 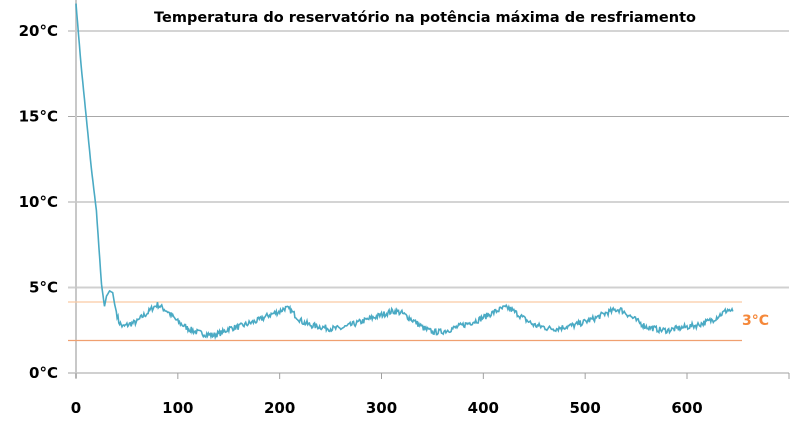 What do you see at coordinates (43, 288) in the screenshot?
I see `y-tick-label: 5°C` at bounding box center [43, 288].